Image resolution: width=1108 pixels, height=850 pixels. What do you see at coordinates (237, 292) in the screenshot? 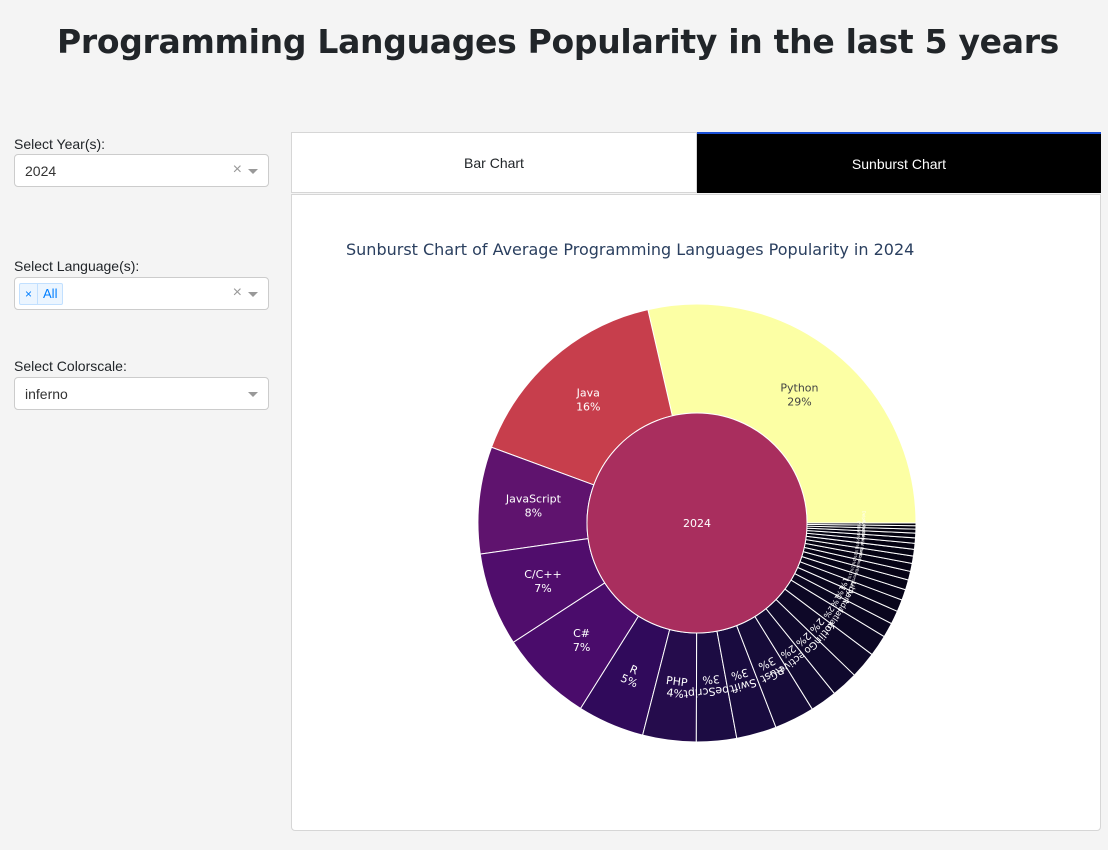
I see `language-clear-icon: ×` at bounding box center [237, 292].